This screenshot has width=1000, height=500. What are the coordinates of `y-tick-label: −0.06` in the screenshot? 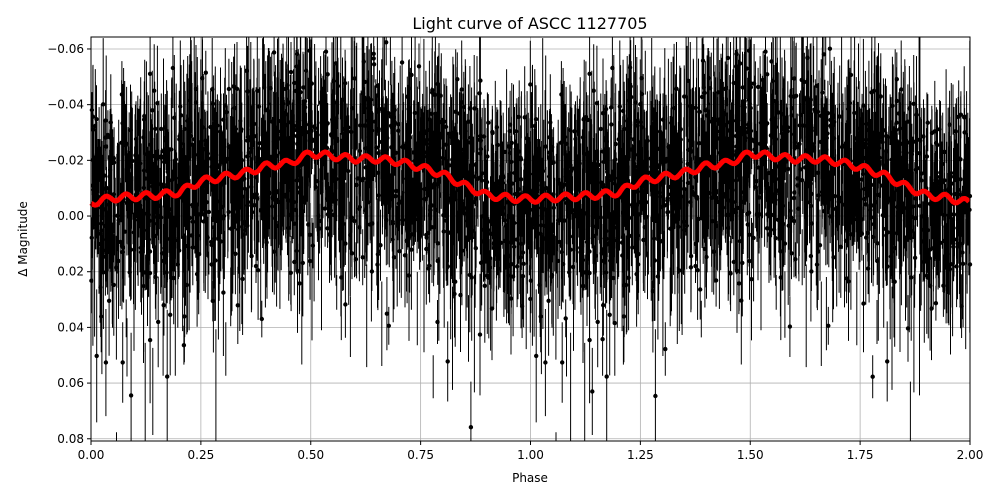 It's located at (65, 49).